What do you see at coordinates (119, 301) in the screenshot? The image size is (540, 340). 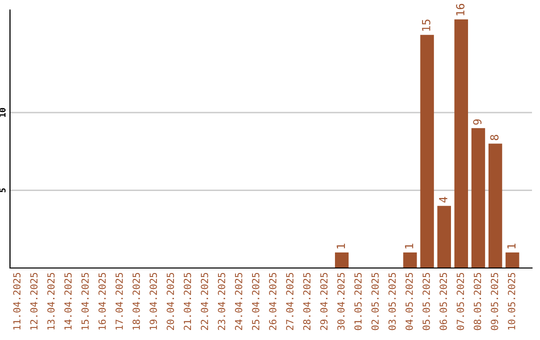 I see `x-tick-label: 17.04.2025` at bounding box center [119, 301].